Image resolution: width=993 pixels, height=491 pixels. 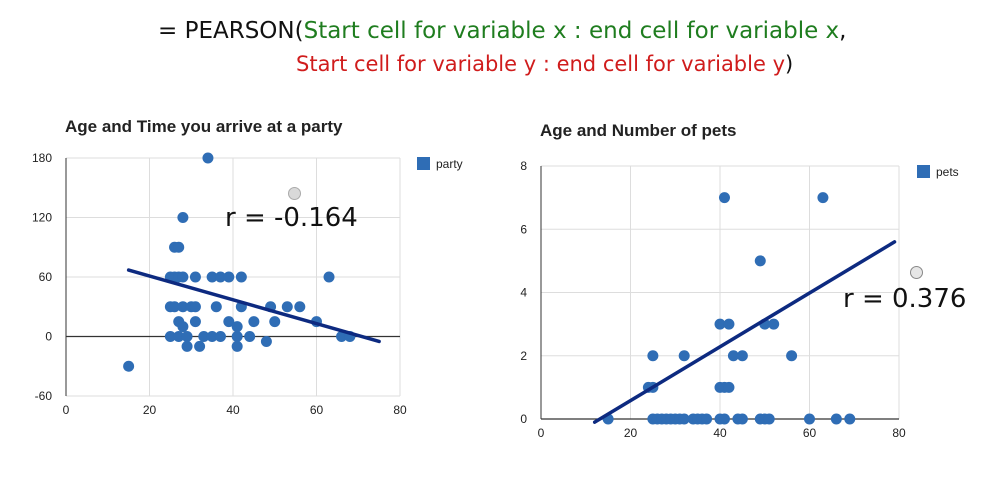 I want to click on chart-1-legend-swatch, so click(x=423, y=163).